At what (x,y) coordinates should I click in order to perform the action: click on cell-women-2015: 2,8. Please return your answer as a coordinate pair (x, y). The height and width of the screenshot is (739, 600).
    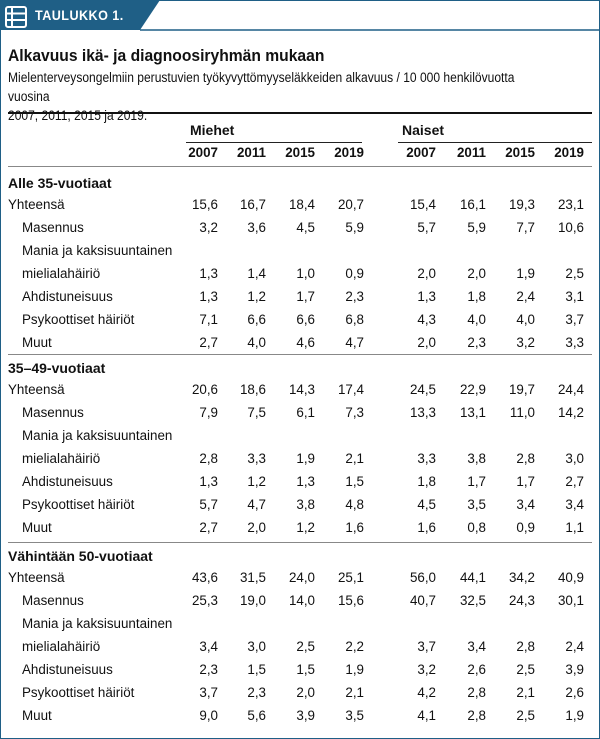
    Looking at the image, I should click on (525, 458).